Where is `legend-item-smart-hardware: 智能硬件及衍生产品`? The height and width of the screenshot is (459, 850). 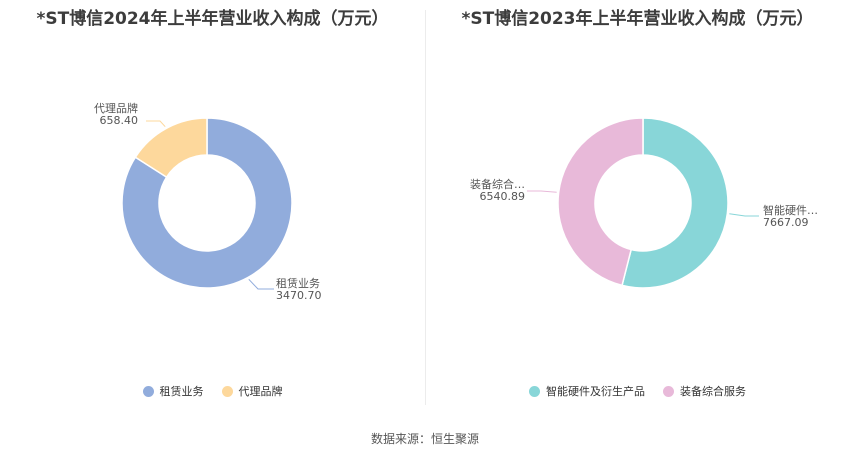 legend-item-smart-hardware: 智能硬件及衍生产品 is located at coordinates (587, 391).